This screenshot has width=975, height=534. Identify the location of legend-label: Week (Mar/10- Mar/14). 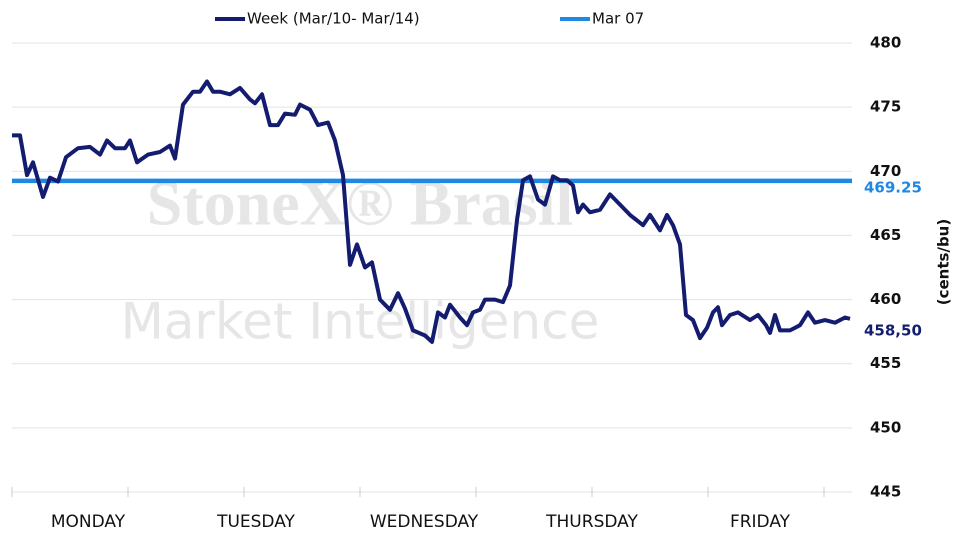
(333, 19).